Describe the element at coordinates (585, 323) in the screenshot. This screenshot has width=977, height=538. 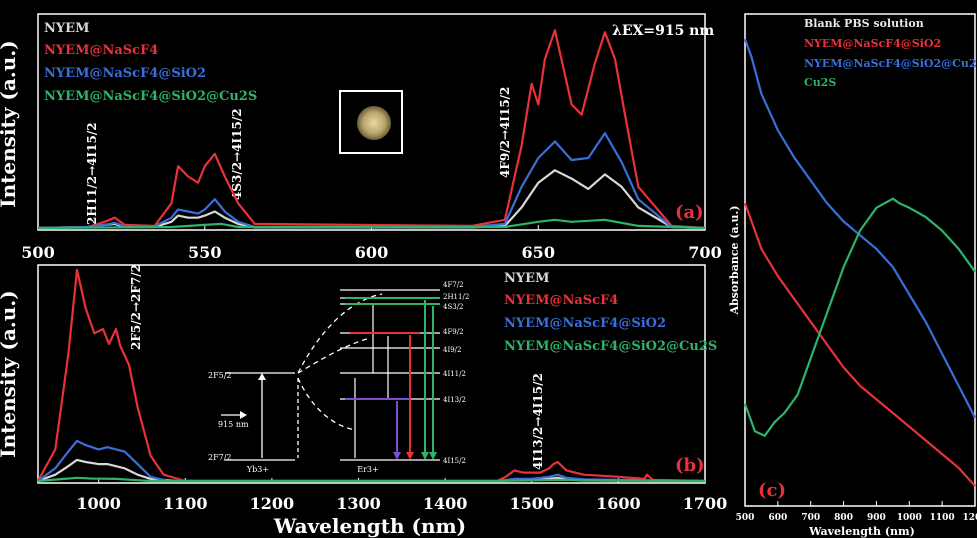
I see `legend-b-sio2: NYEM@NaScF4@SiO2` at that location.